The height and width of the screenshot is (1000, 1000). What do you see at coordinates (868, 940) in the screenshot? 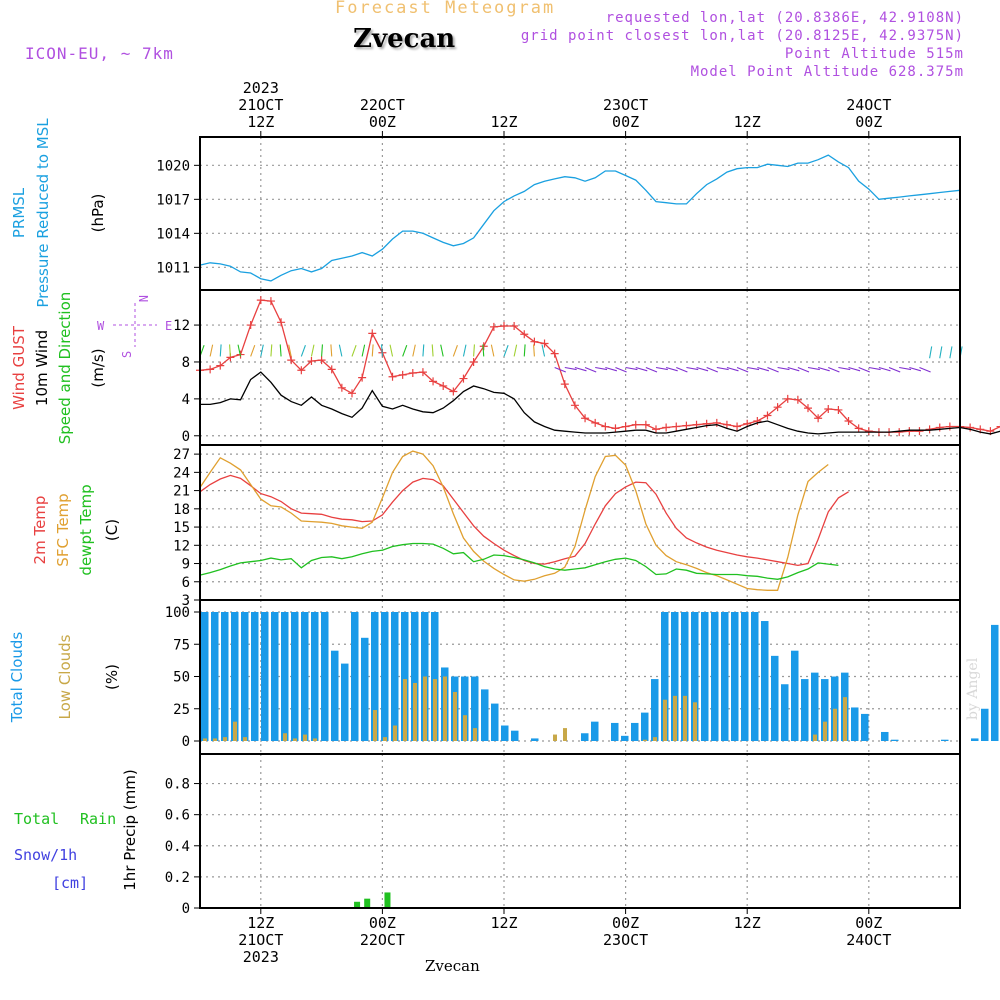
I see `x-bottom-tick-label: 24OCT` at bounding box center [868, 940].